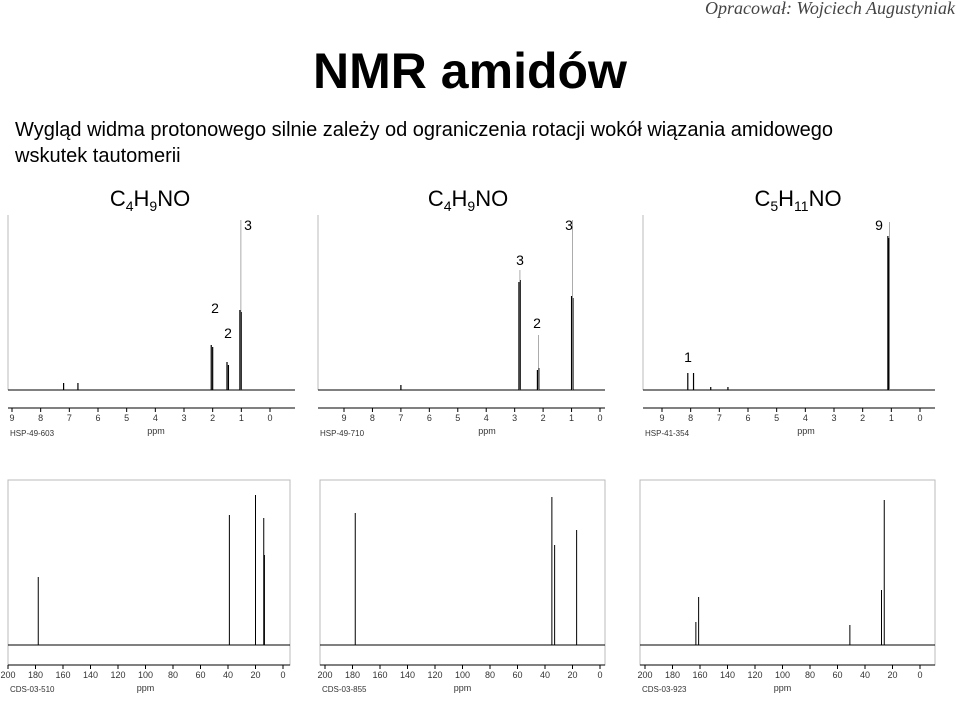  I want to click on formula: C5H11NO, so click(797, 200).